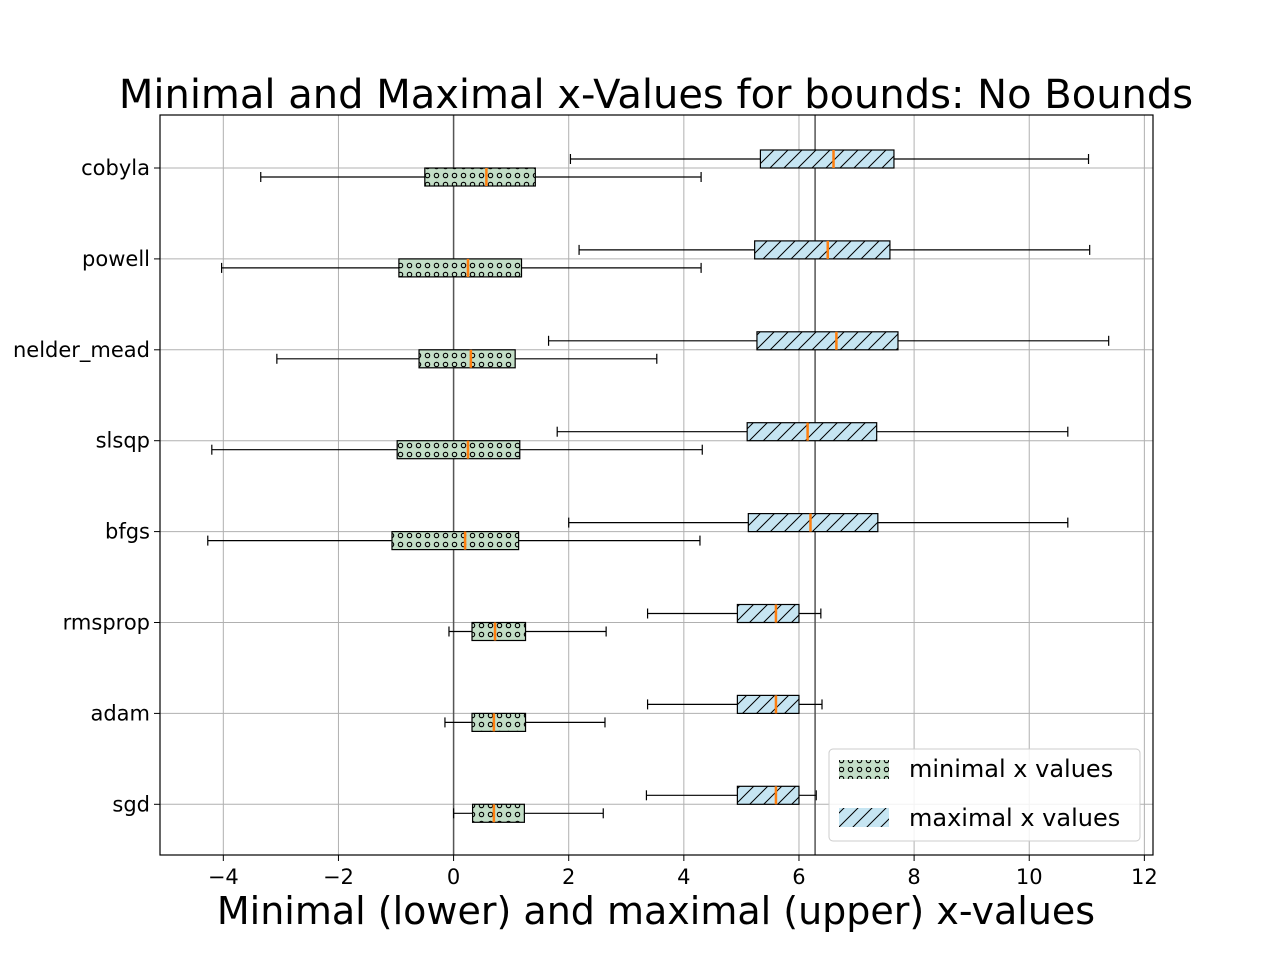  Describe the element at coordinates (115, 168) in the screenshot. I see `y-tick-label: cobyla` at that location.